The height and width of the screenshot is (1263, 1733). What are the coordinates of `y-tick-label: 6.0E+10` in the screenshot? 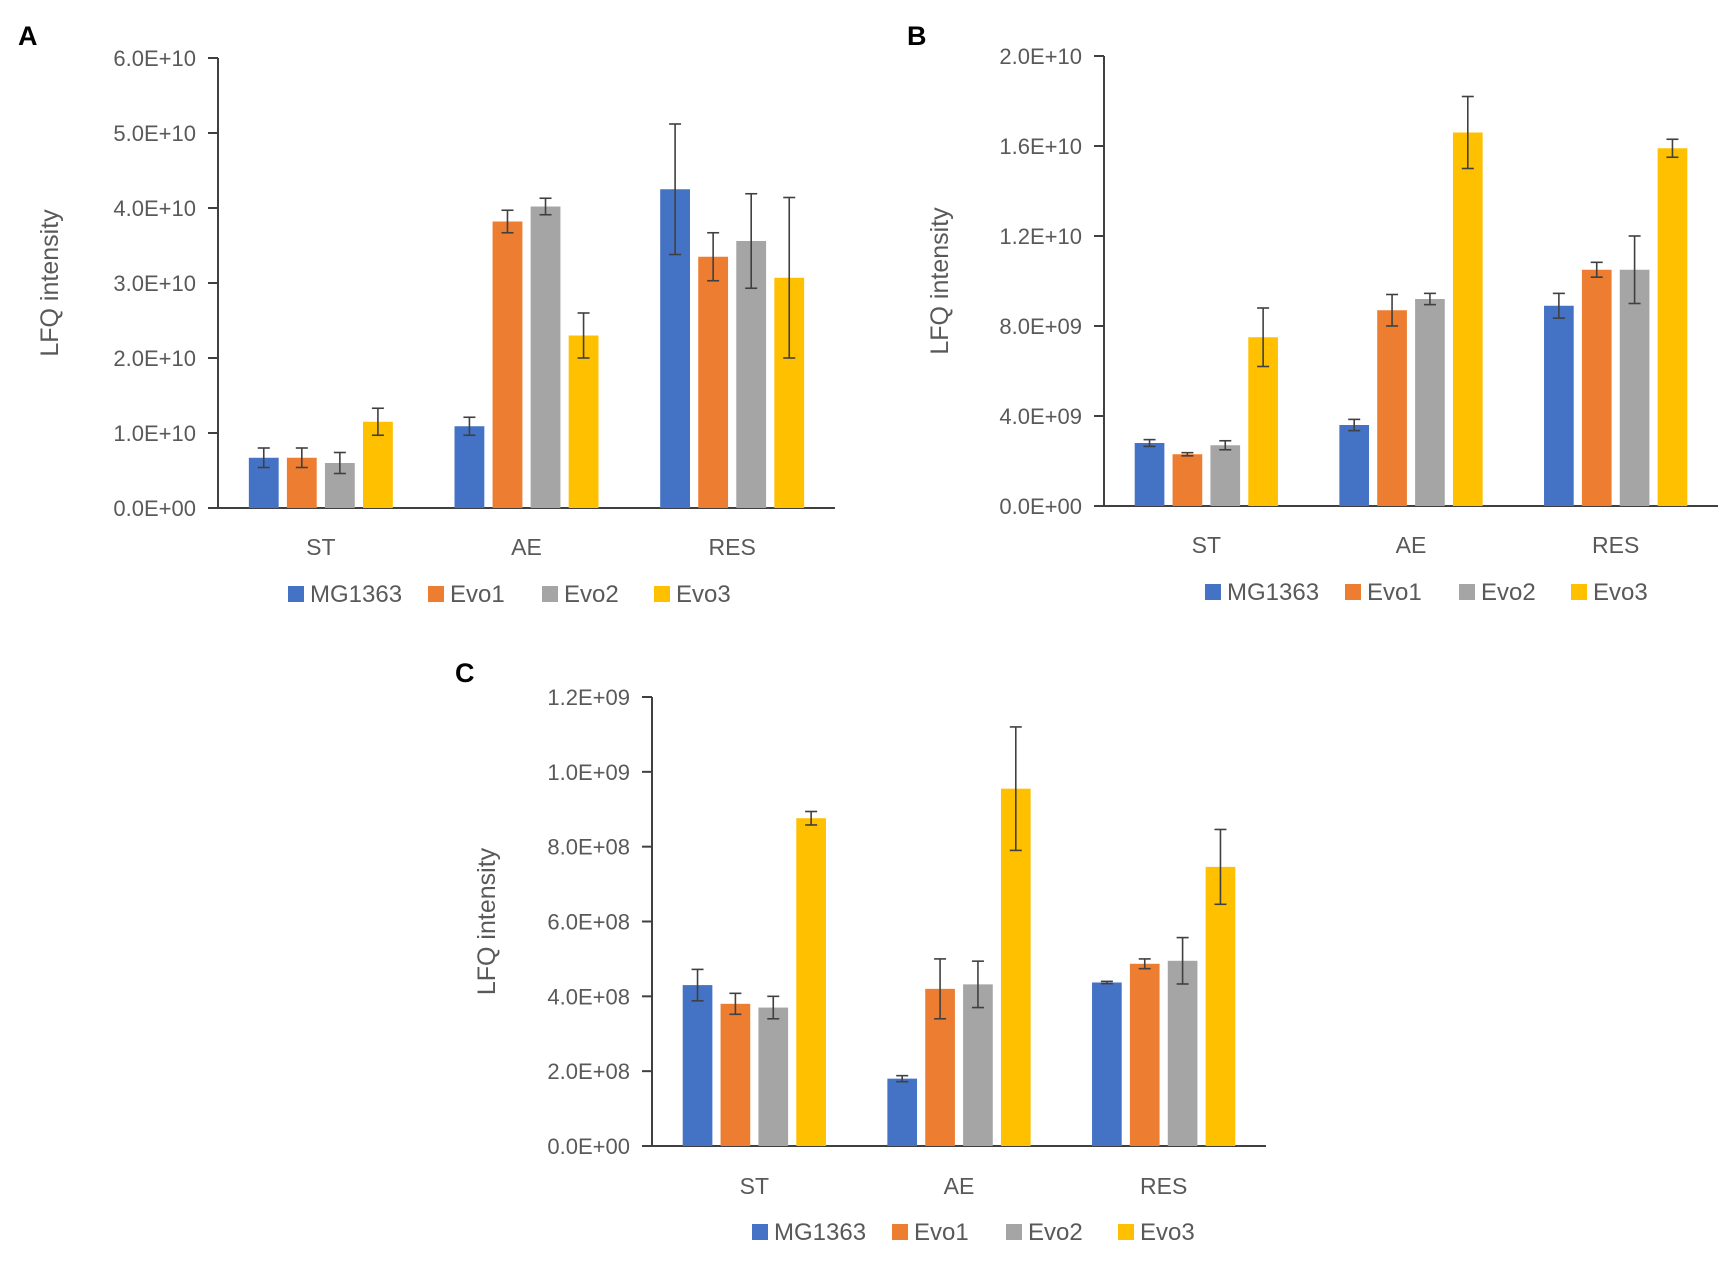 It's located at (154, 58).